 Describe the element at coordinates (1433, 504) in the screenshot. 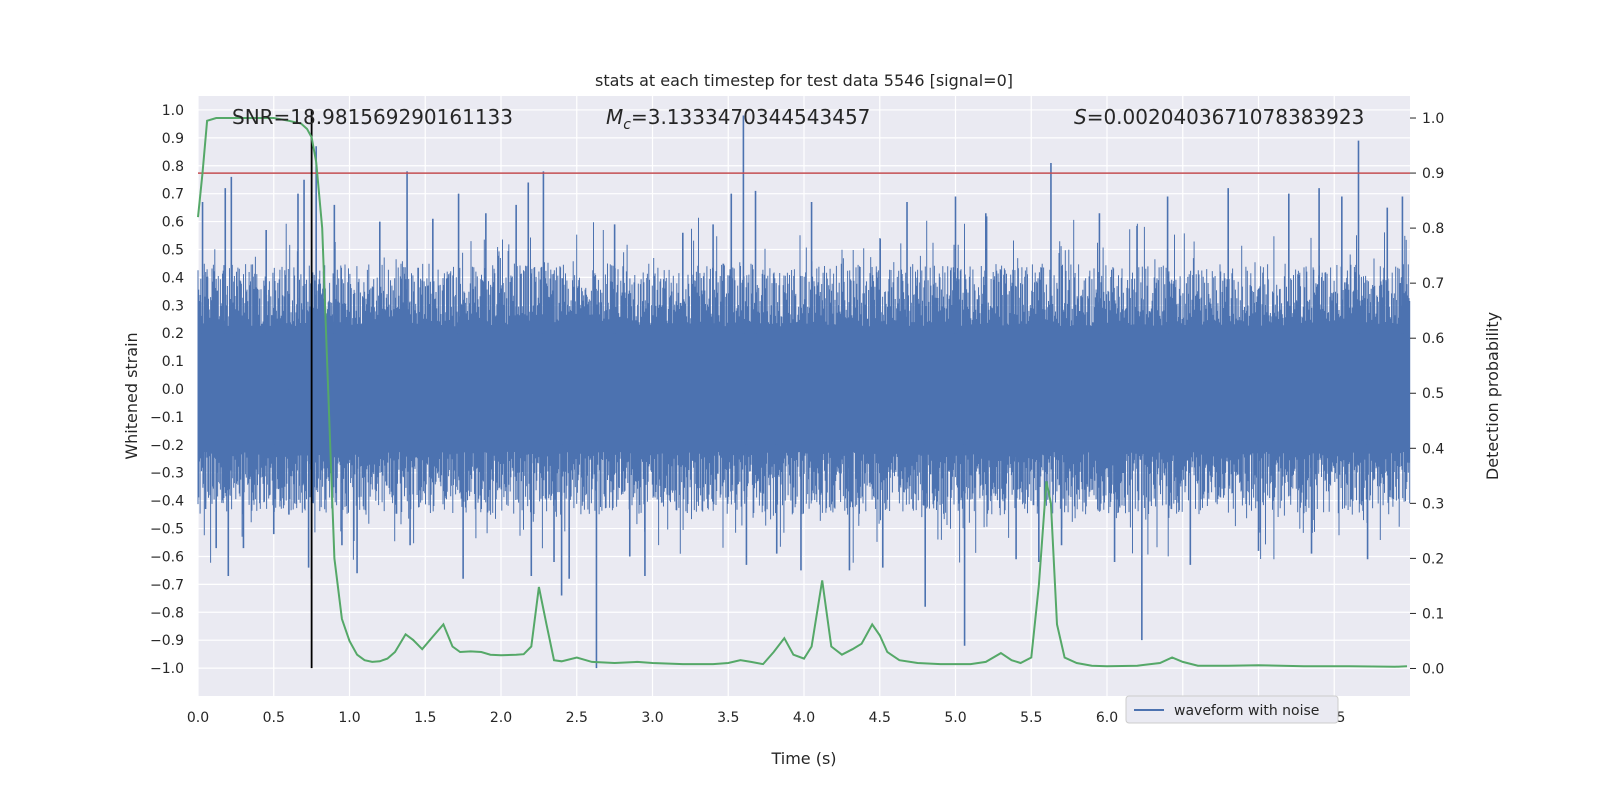

I see `y-right-tick-label: 0.3` at that location.